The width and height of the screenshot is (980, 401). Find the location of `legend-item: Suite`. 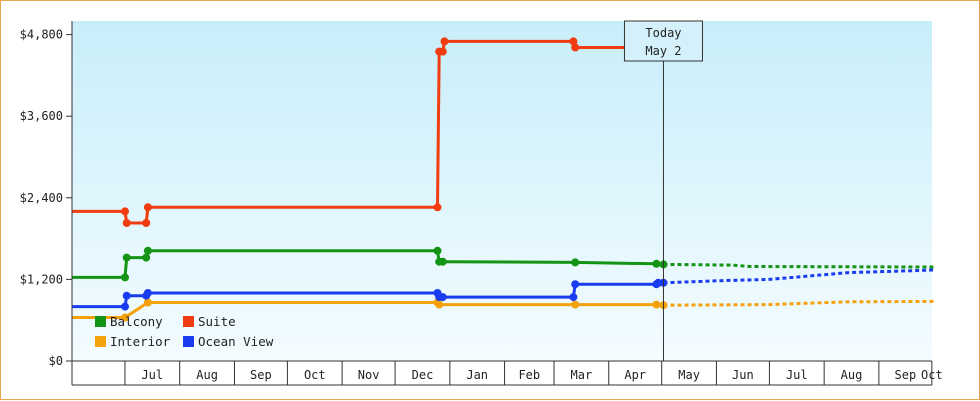

legend-item: Suite is located at coordinates (209, 321).